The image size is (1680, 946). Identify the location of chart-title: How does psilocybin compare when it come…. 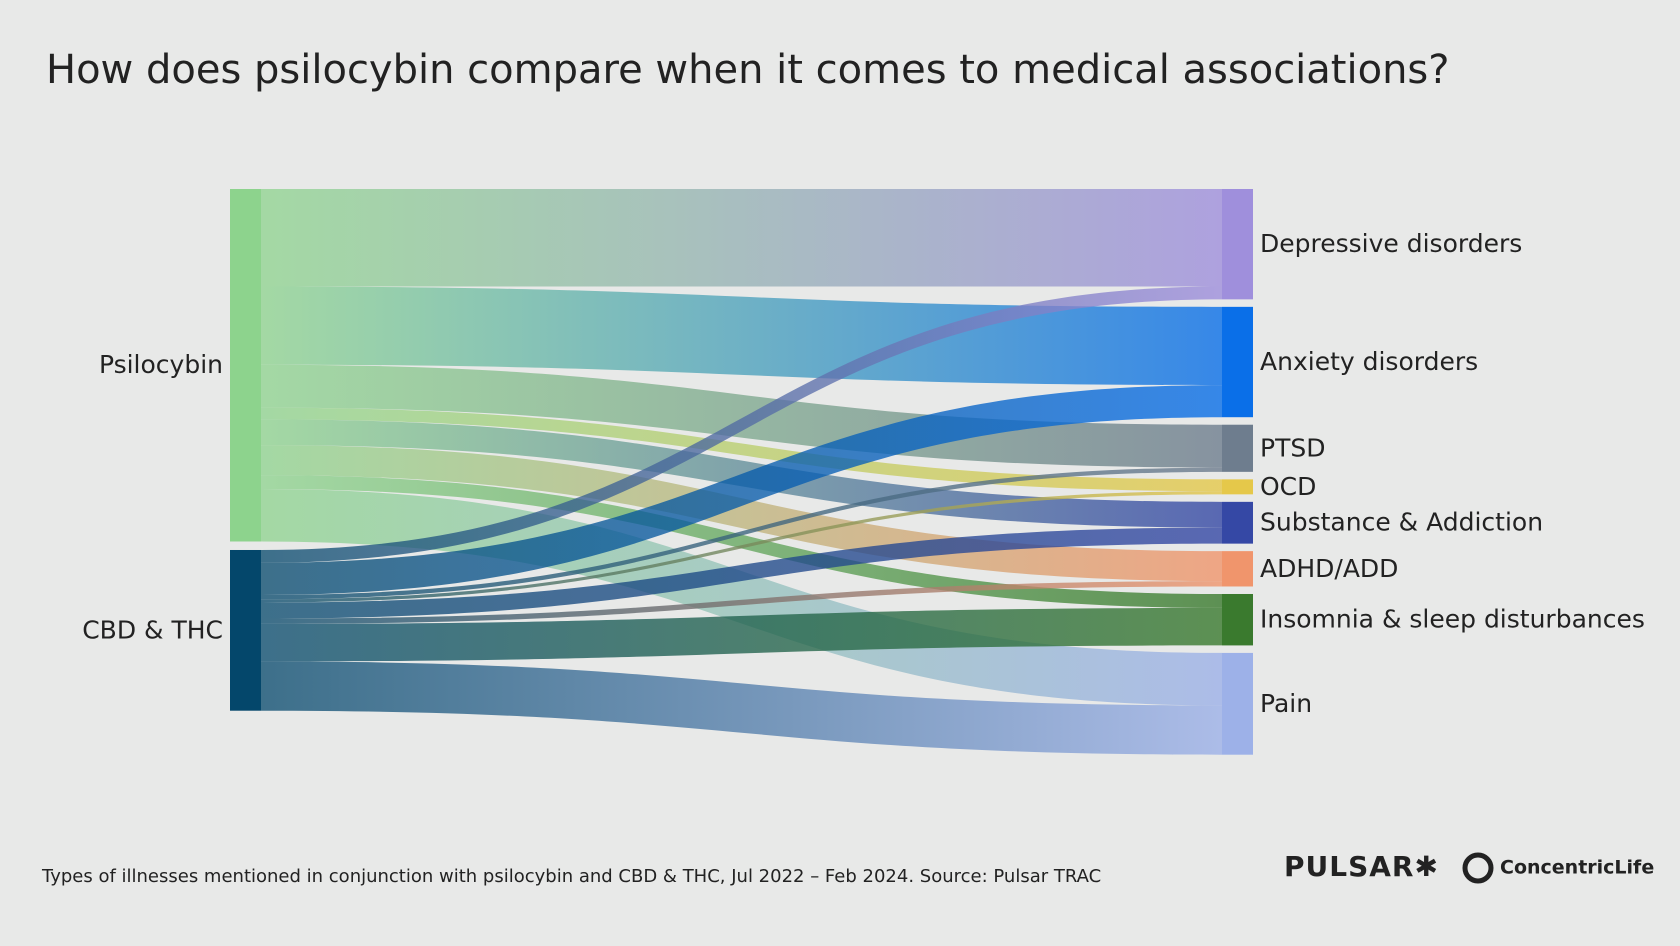
(748, 70).